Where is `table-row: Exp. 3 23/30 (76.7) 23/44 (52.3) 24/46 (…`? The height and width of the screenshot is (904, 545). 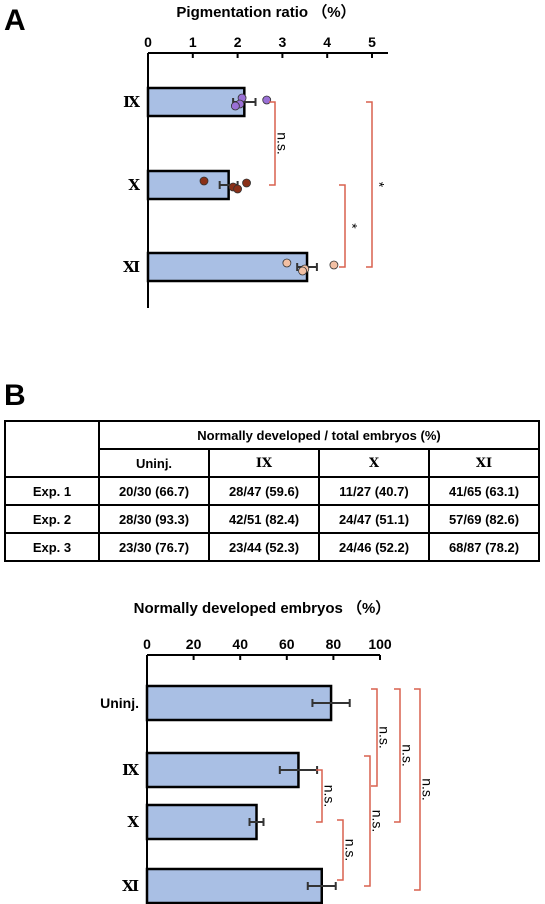
table-row: Exp. 3 23/30 (76.7) 23/44 (52.3) 24/46 (… is located at coordinates (272, 547).